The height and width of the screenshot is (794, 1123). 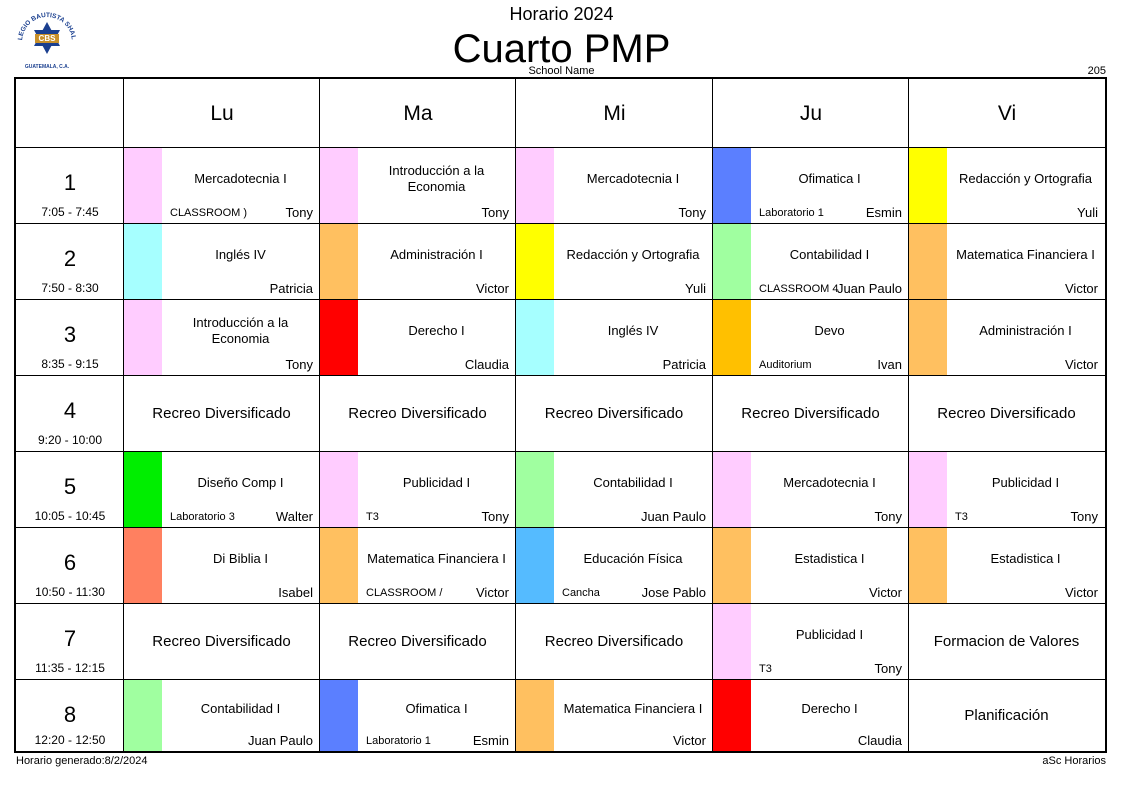 What do you see at coordinates (810, 337) in the screenshot?
I see `lesson-cell: Devo Ivan Auditorium` at bounding box center [810, 337].